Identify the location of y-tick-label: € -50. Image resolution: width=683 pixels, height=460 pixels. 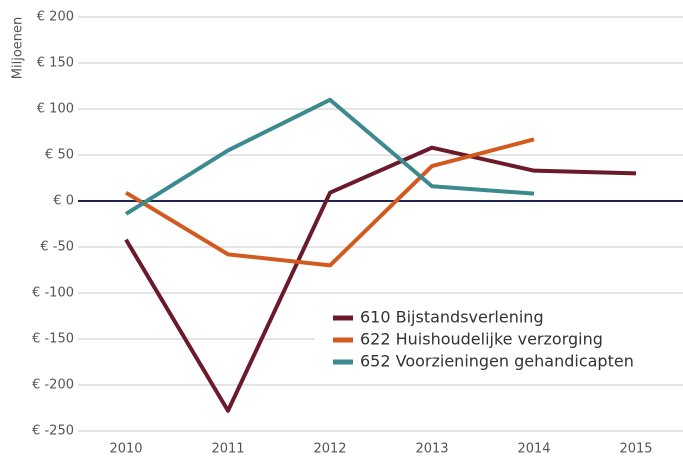
(57, 247).